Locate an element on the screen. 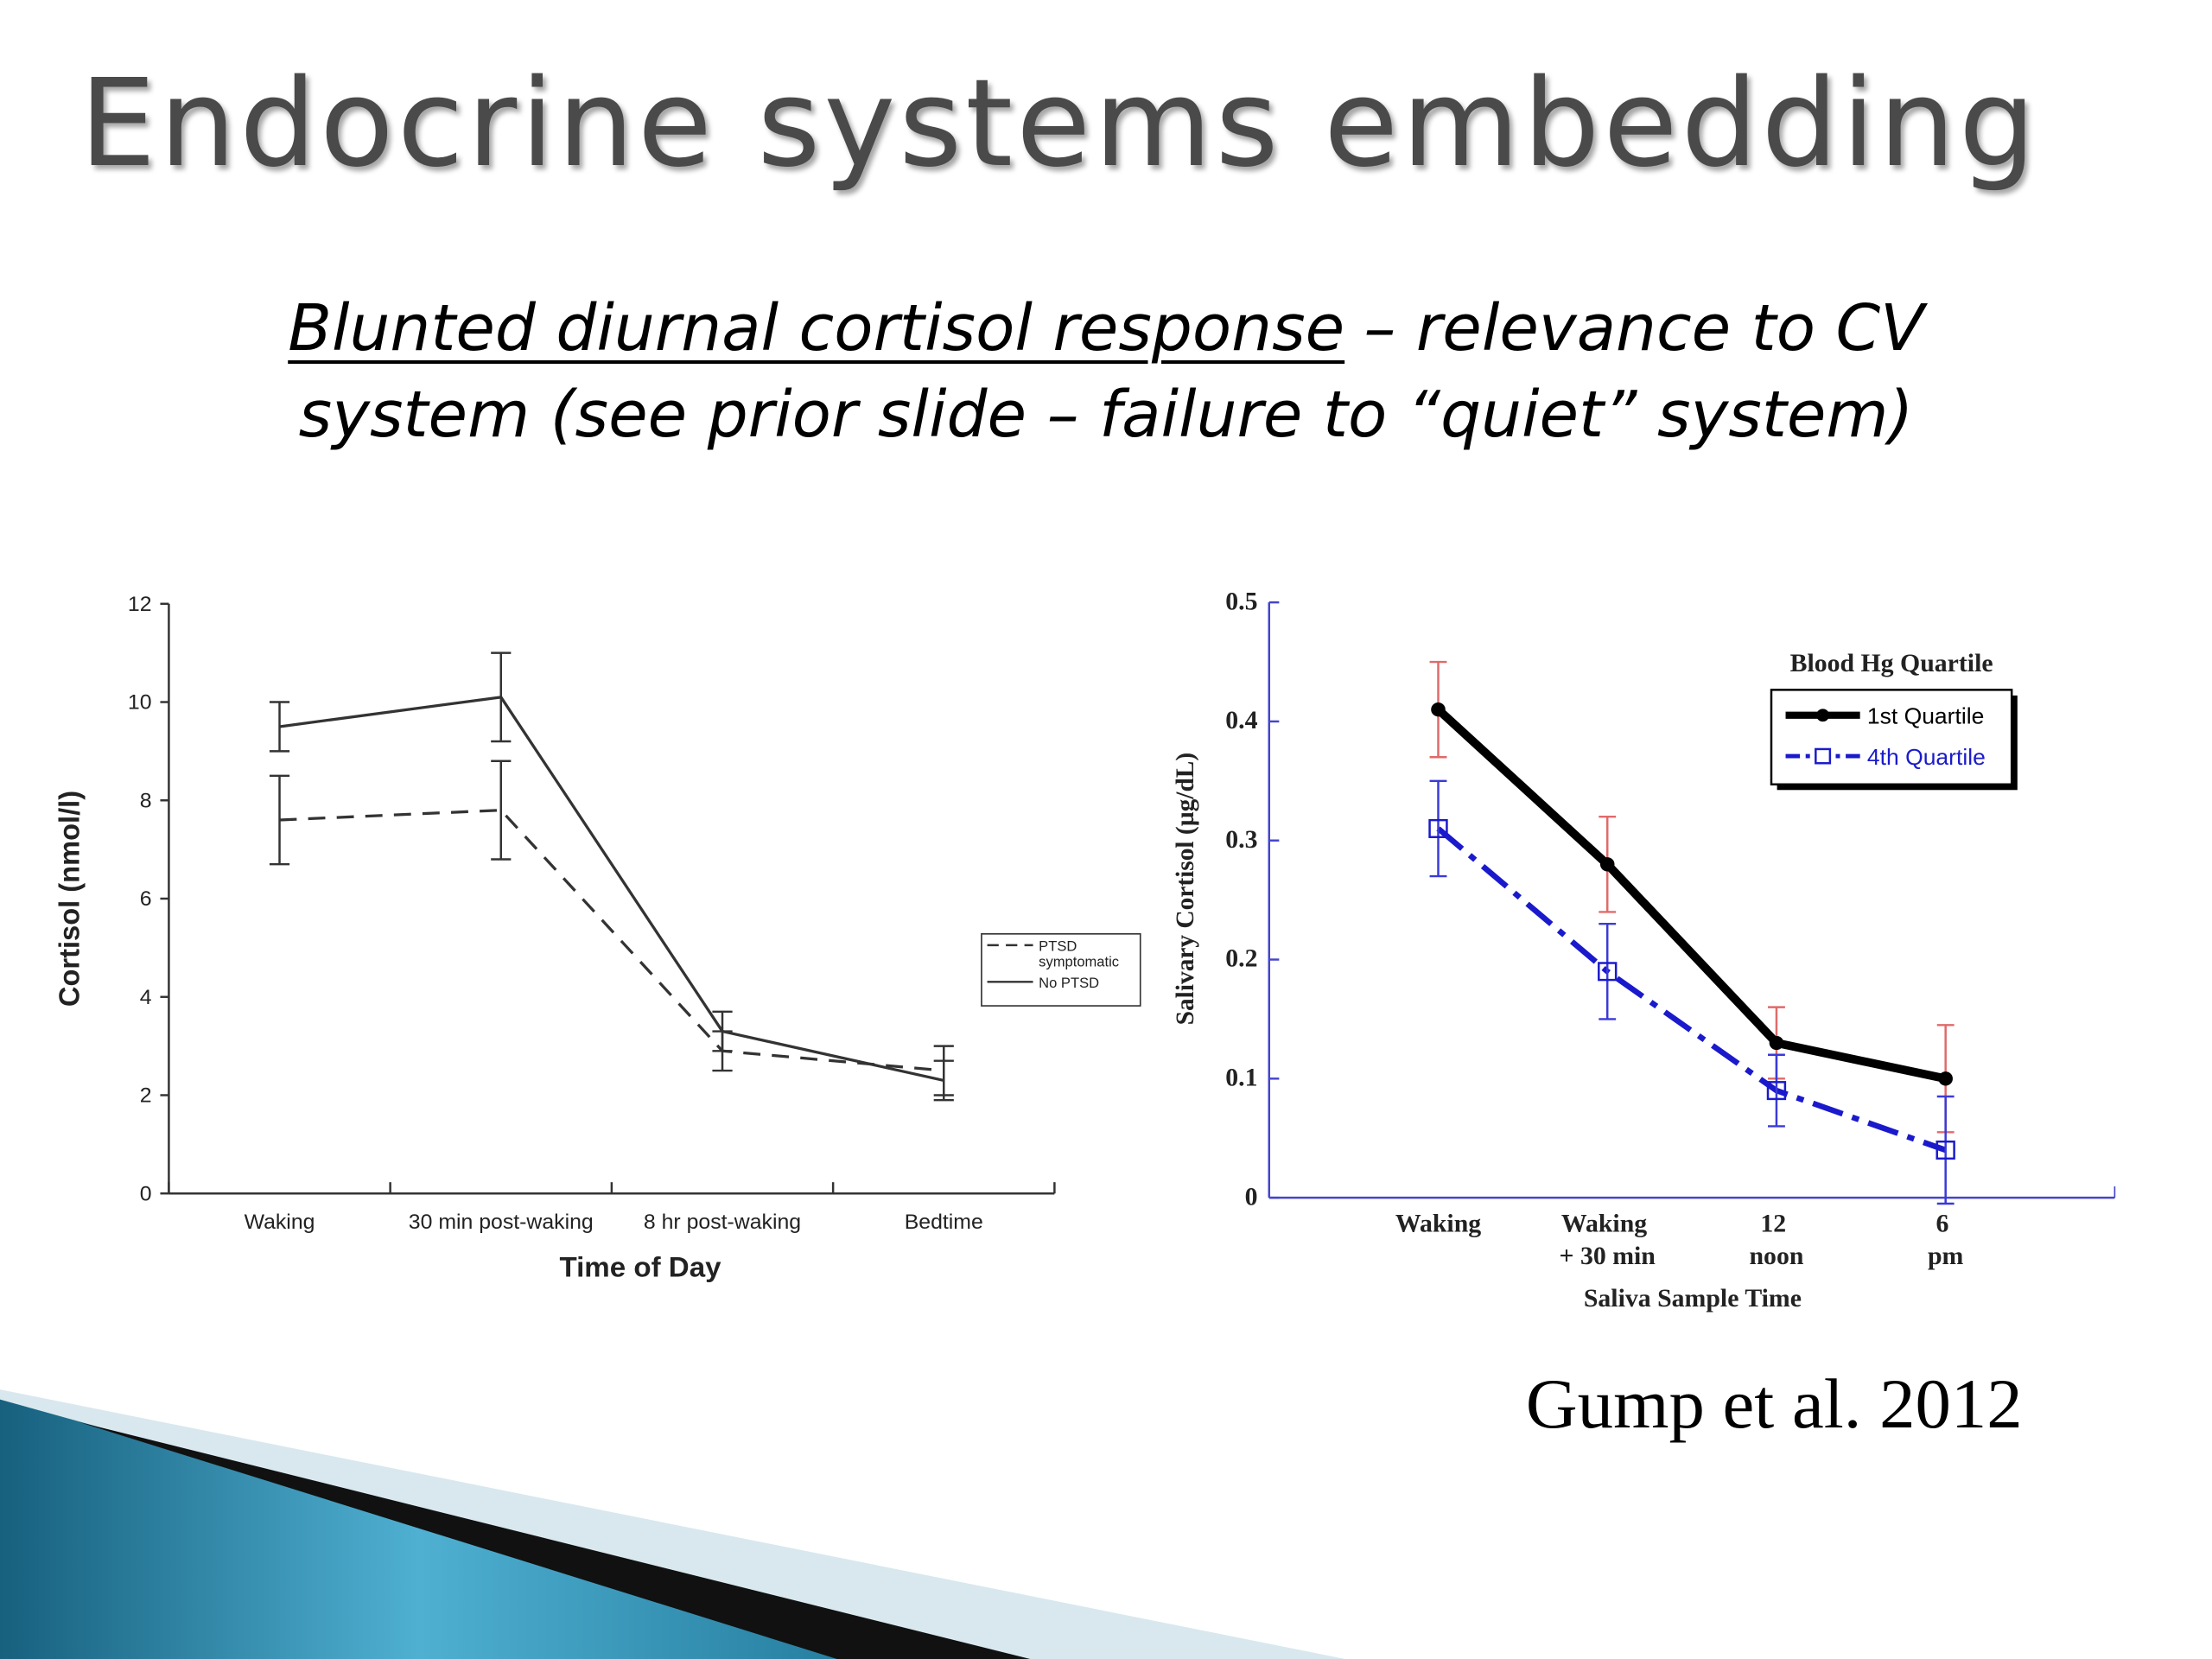  legend-label: 1st Quartile is located at coordinates (1925, 716).